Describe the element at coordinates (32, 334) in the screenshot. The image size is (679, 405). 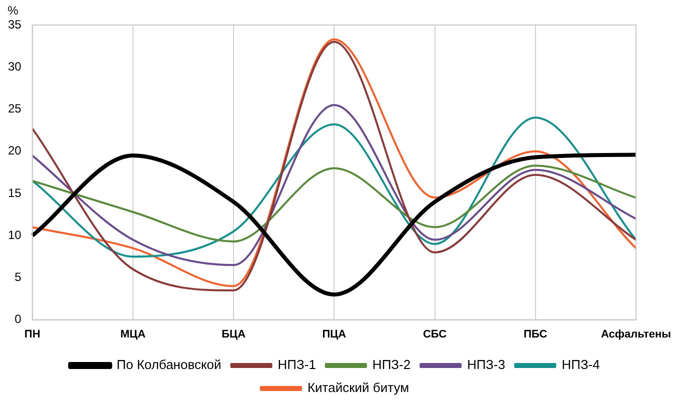
I see `x-tick-label: ПН` at that location.